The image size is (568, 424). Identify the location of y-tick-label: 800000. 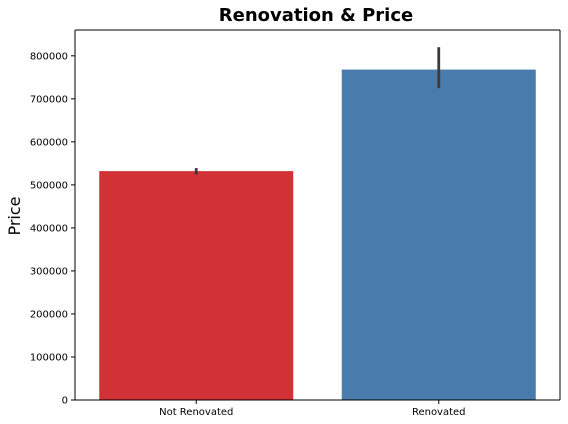
(49, 56).